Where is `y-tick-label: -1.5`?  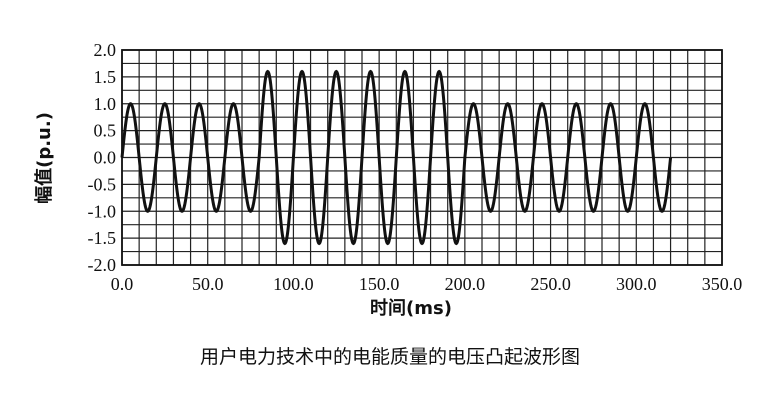
y-tick-label: -1.5 is located at coordinates (102, 238).